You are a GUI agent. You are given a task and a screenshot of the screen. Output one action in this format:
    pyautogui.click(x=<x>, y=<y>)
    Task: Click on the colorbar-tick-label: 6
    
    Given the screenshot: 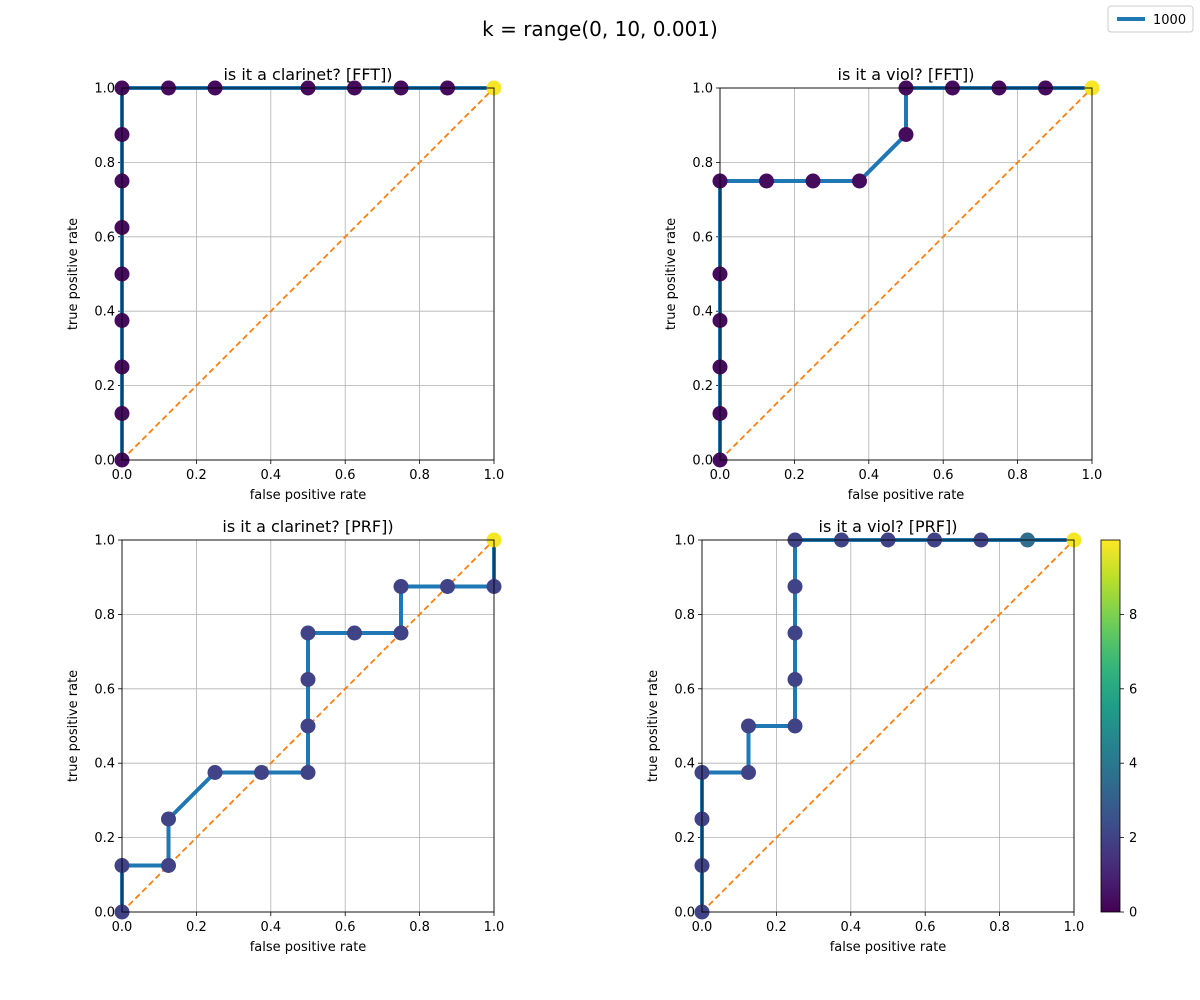 What is the action you would take?
    pyautogui.click(x=1133, y=689)
    